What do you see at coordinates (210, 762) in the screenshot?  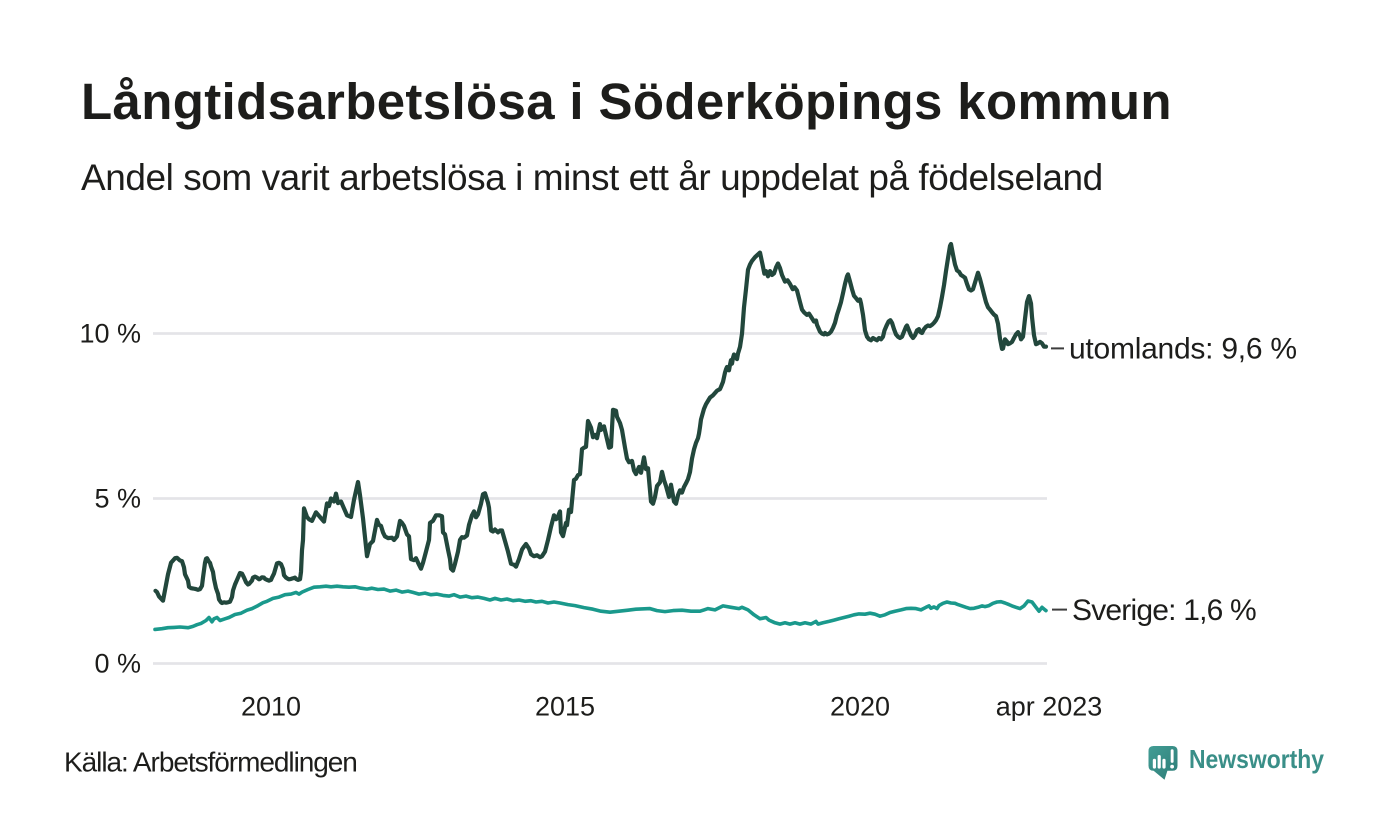 I see `svg-text: Källa: Arbetsförmedlingen` at bounding box center [210, 762].